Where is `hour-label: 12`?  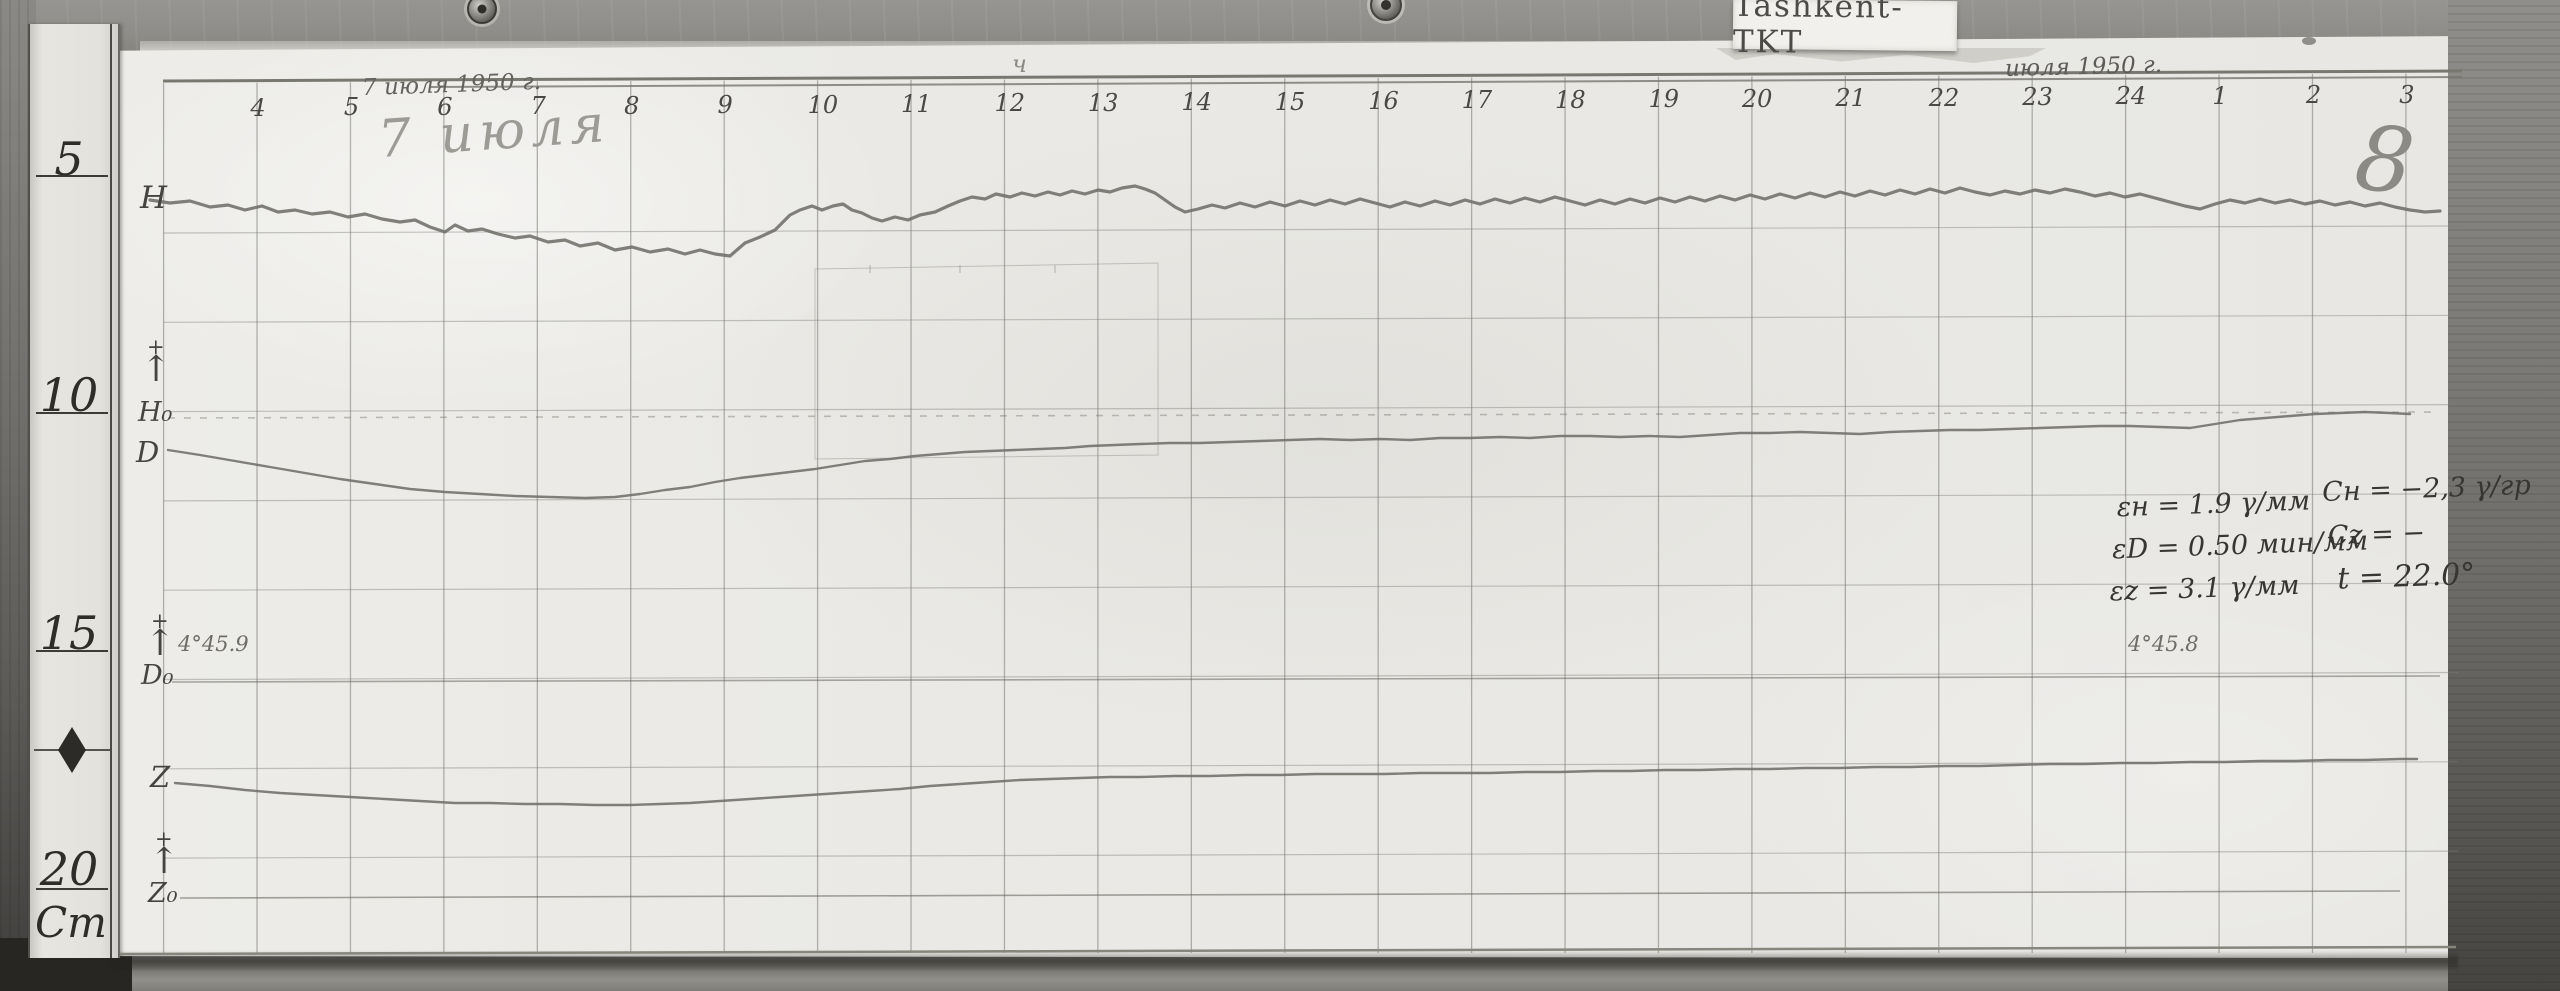 hour-label: 12 is located at coordinates (1010, 103).